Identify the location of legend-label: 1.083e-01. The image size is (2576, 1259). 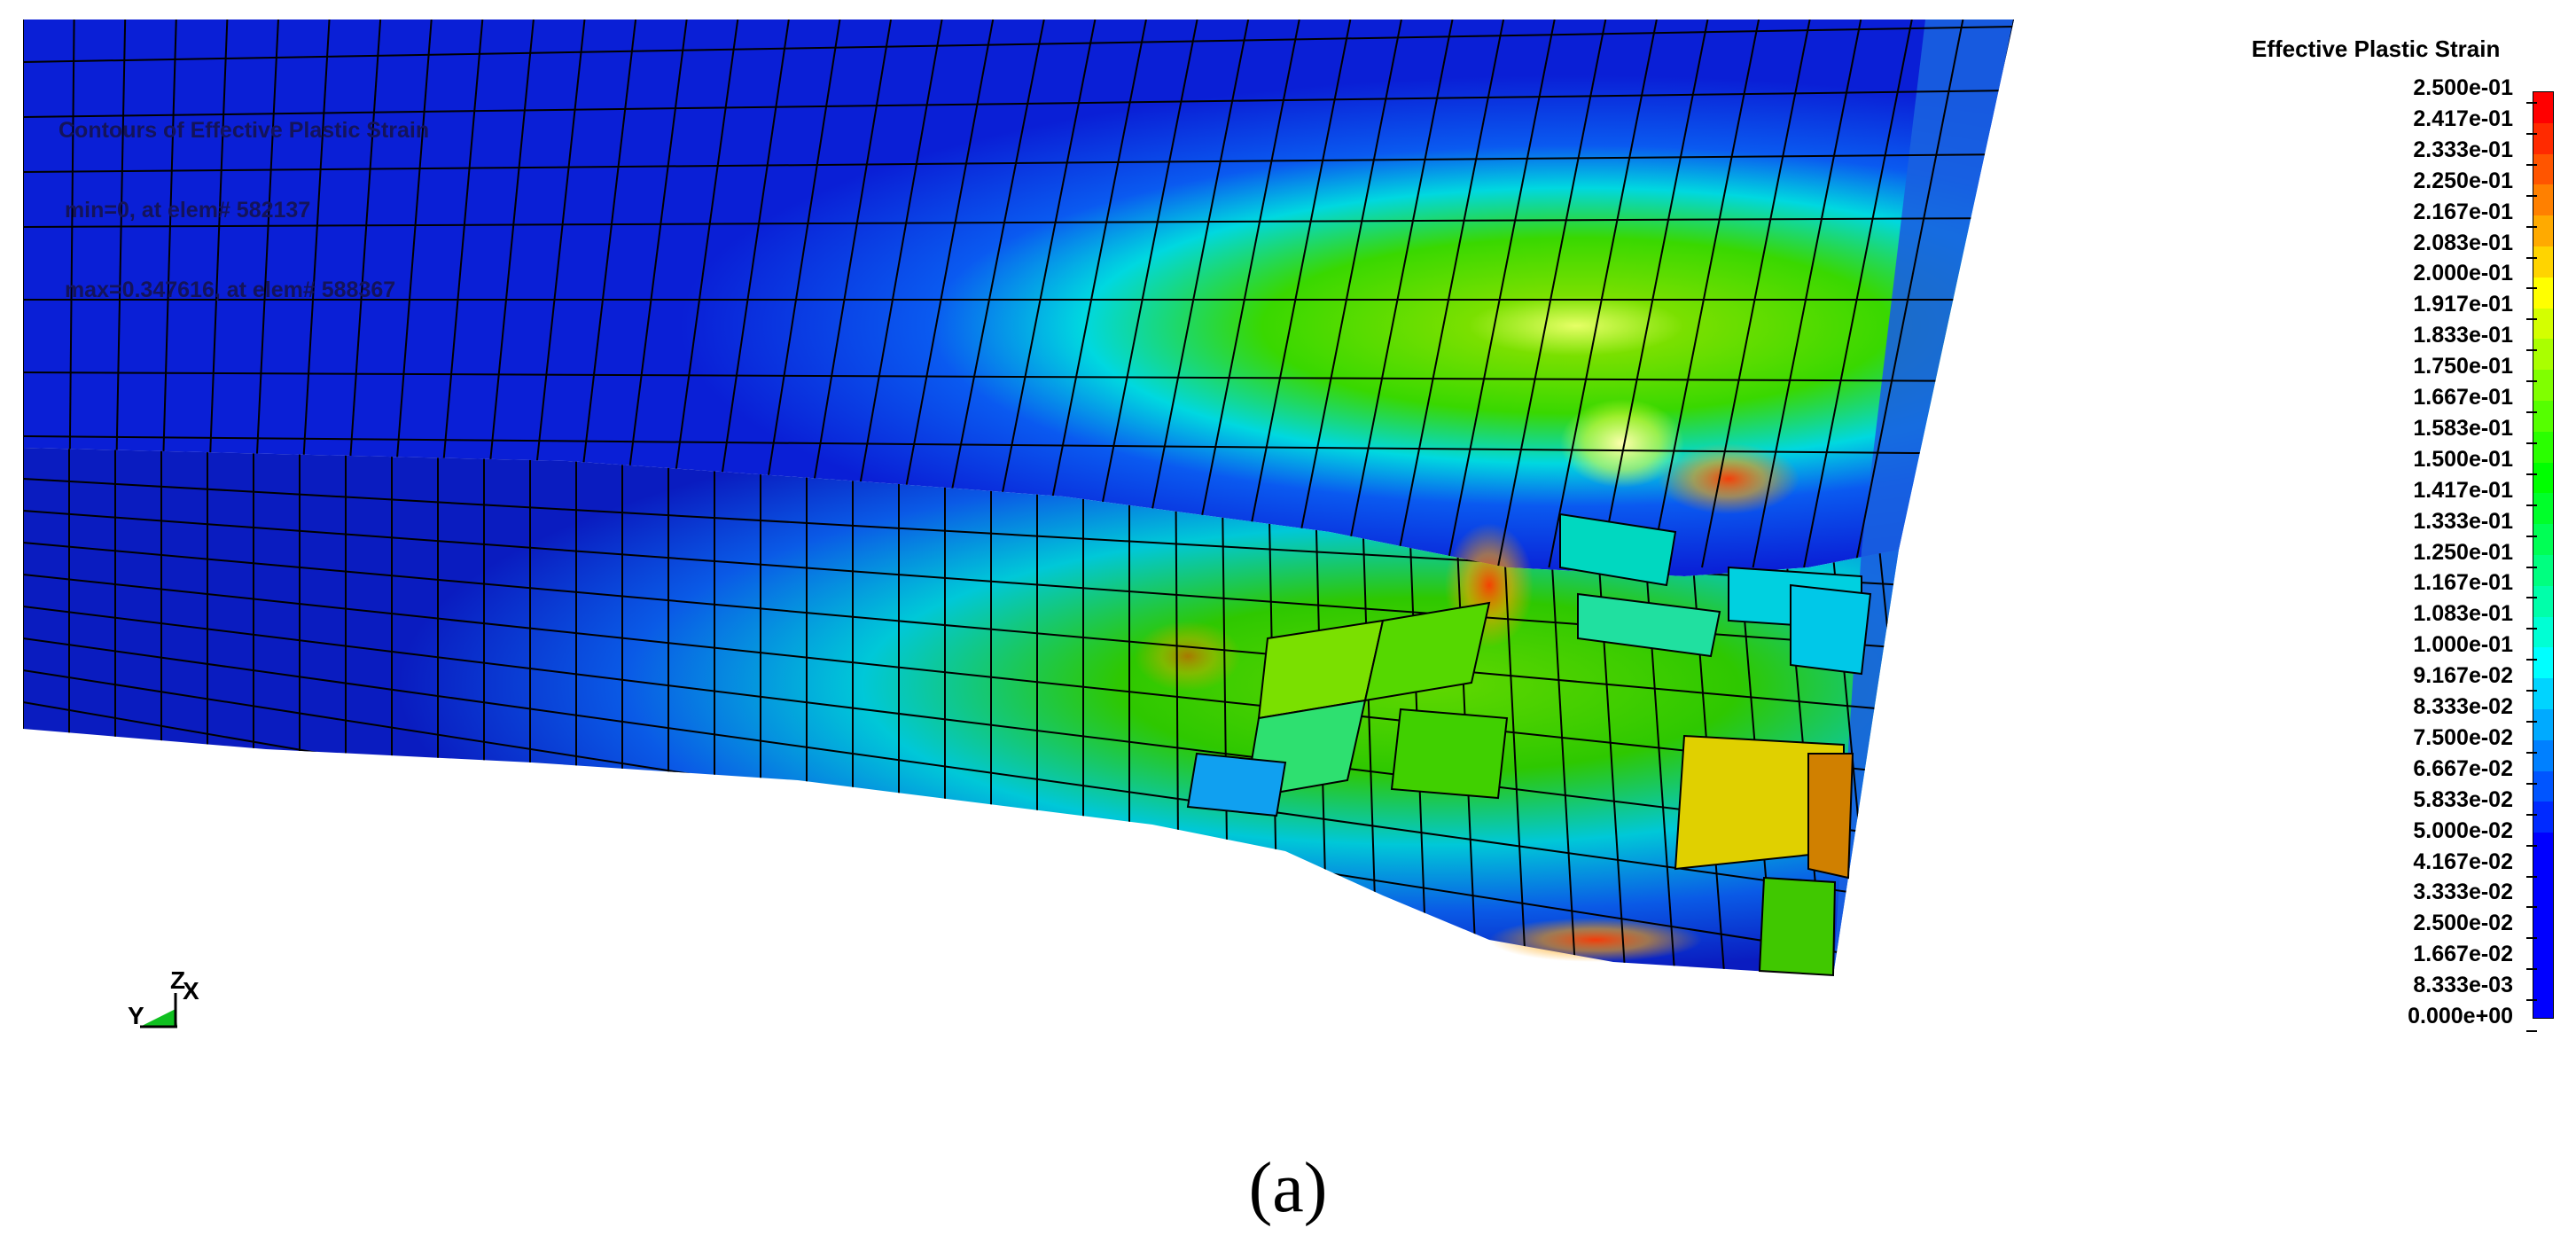
(2463, 614).